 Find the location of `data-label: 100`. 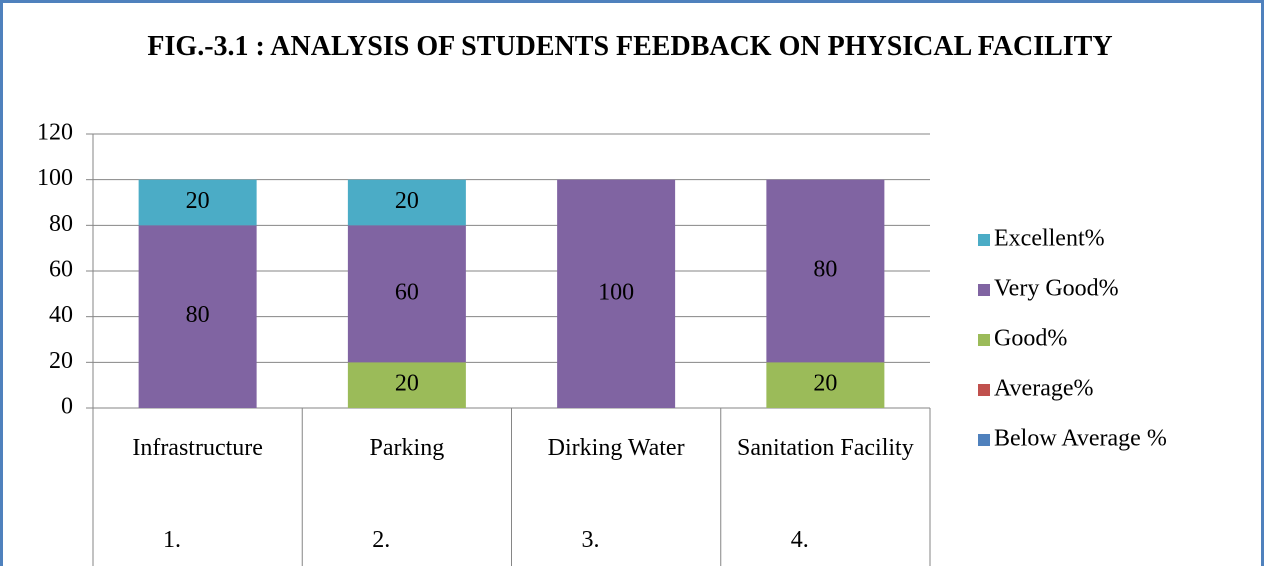

data-label: 100 is located at coordinates (616, 292).